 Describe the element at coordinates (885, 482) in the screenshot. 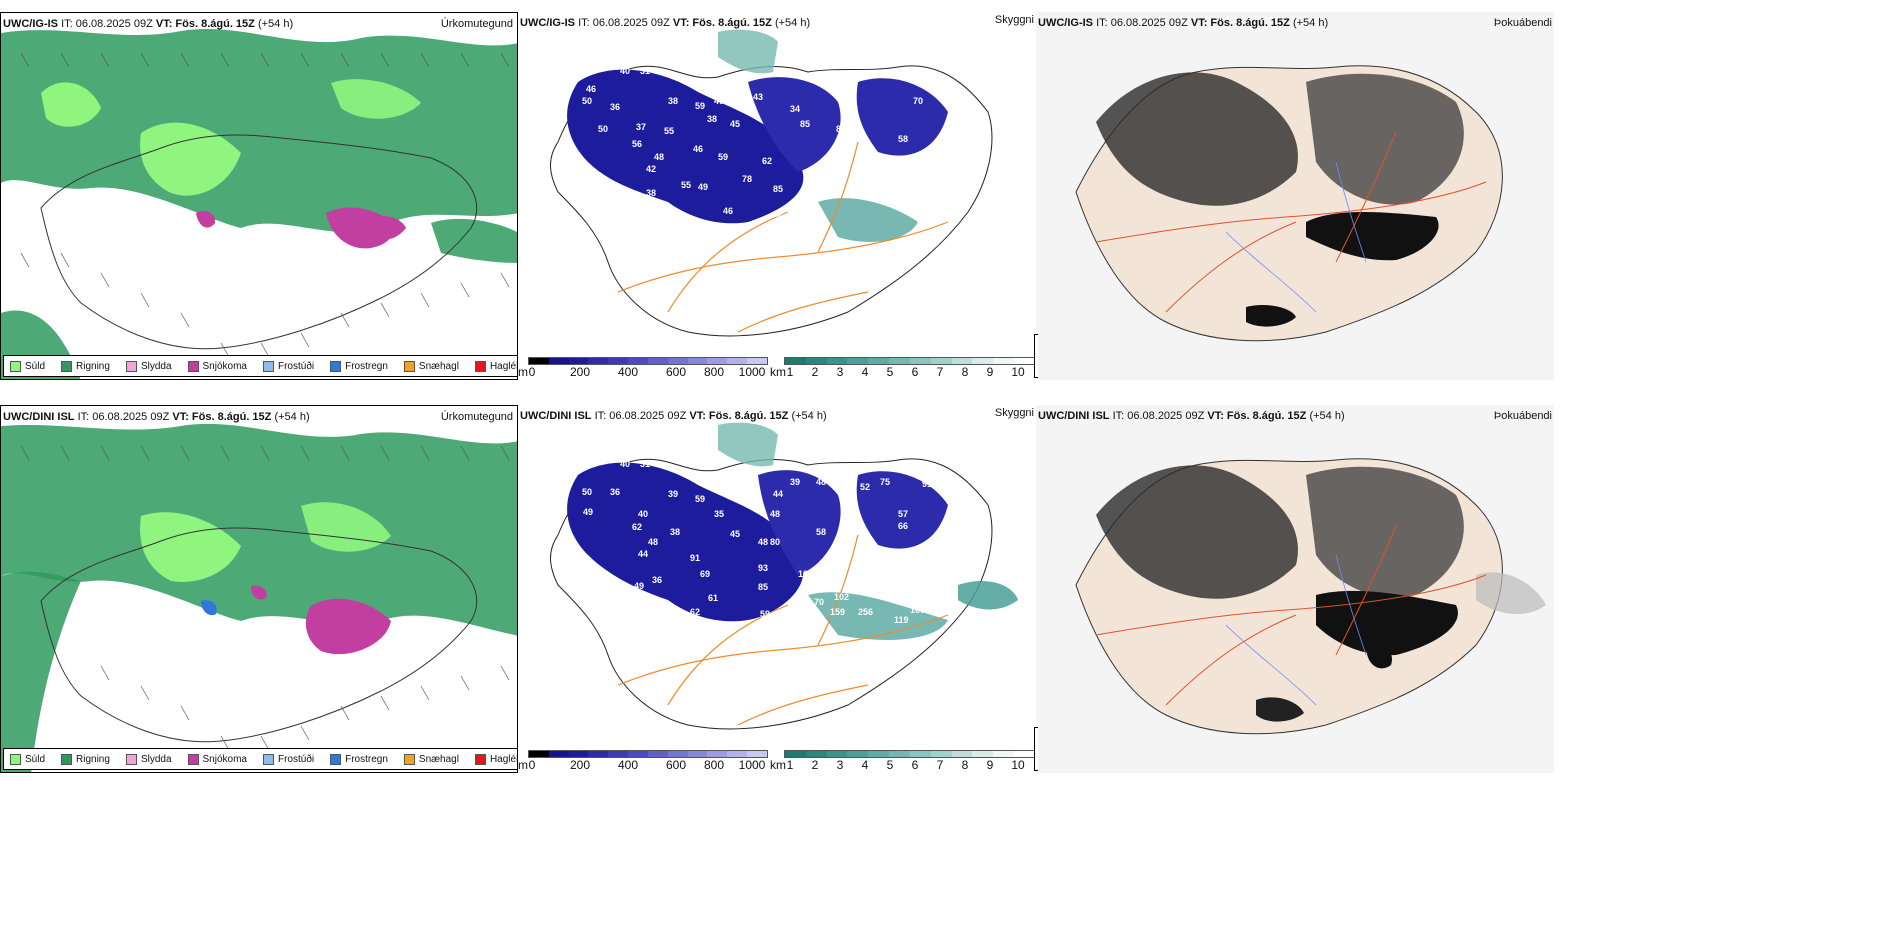

I see `svg-text: 75` at that location.